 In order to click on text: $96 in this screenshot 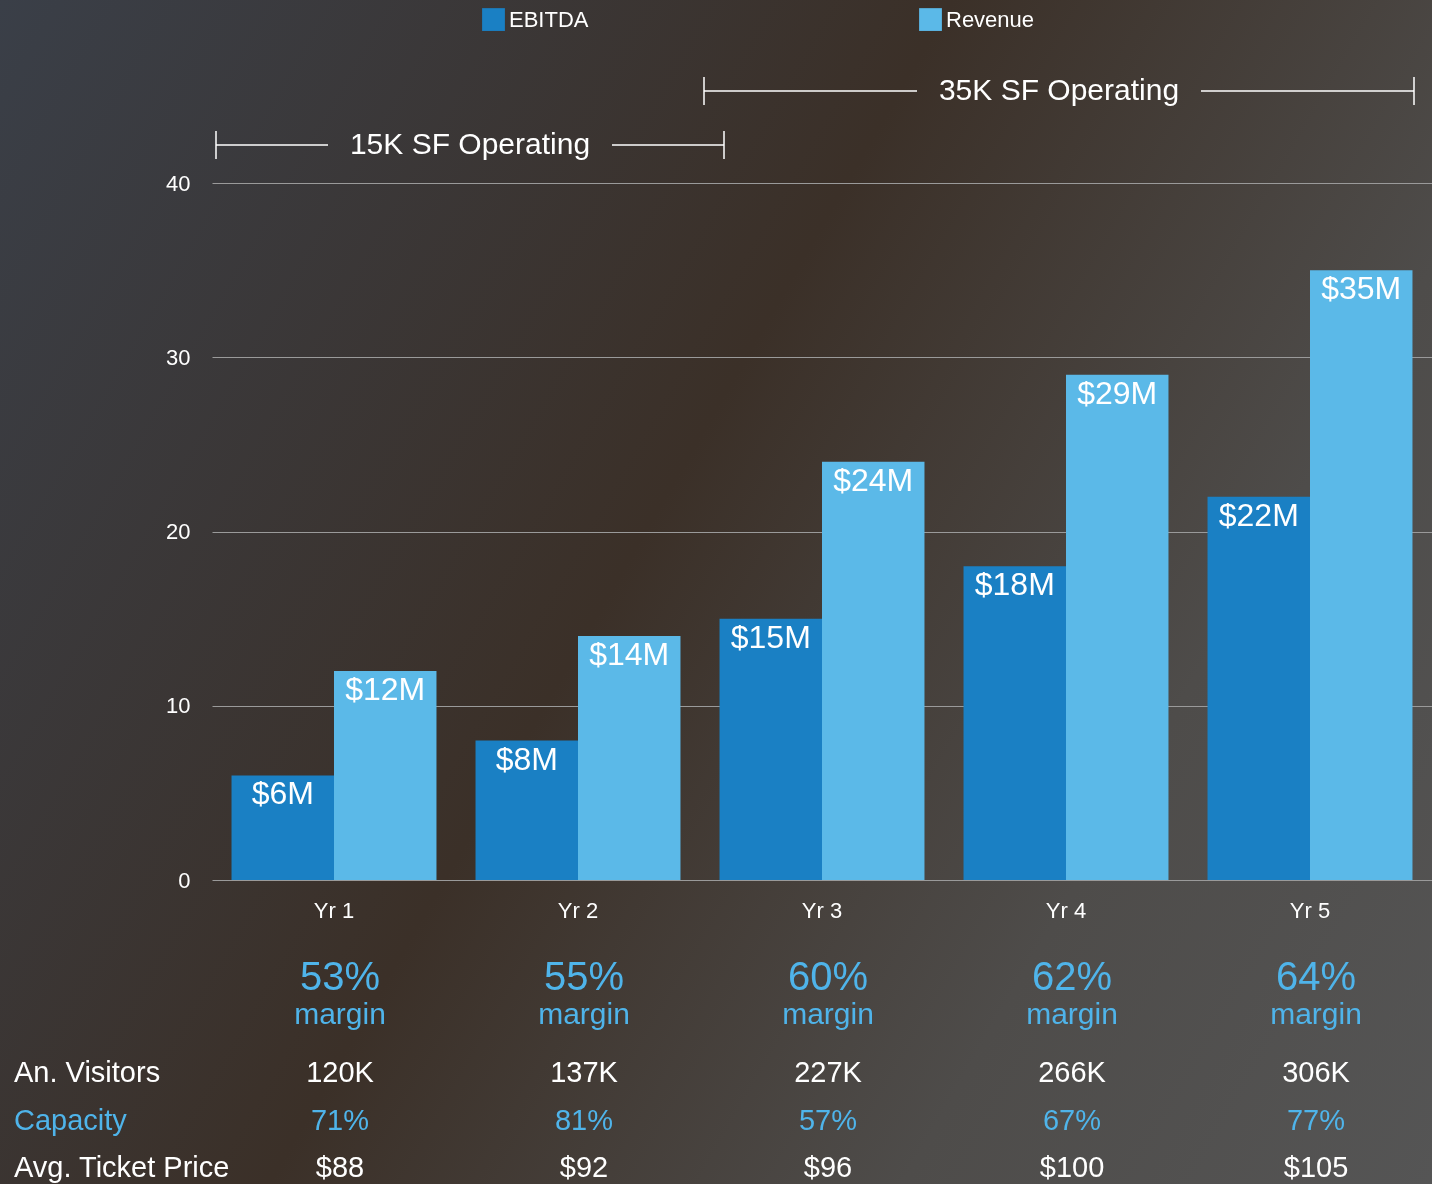, I will do `click(828, 1167)`.